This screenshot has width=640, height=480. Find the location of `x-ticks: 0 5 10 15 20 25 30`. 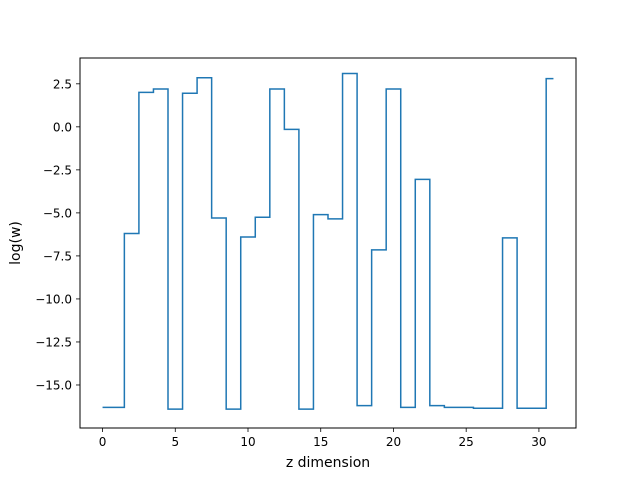

x-ticks: 0 5 10 15 20 25 30 is located at coordinates (323, 438).